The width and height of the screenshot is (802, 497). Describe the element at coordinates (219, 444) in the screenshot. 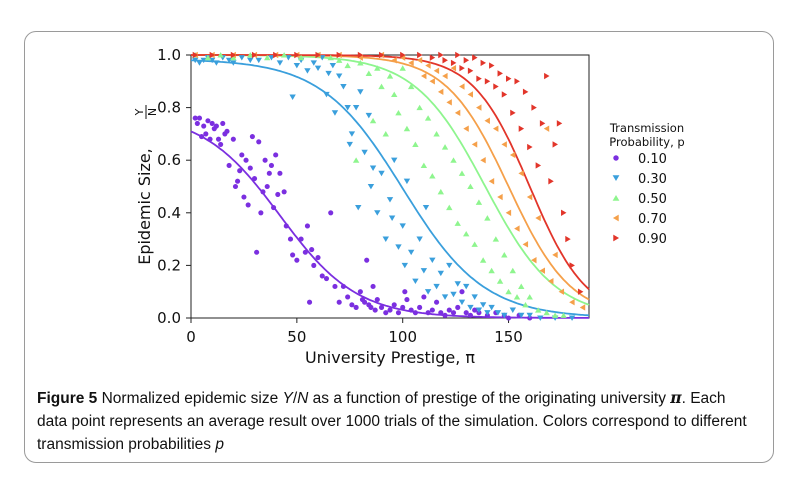

I see `caption-p: p` at that location.